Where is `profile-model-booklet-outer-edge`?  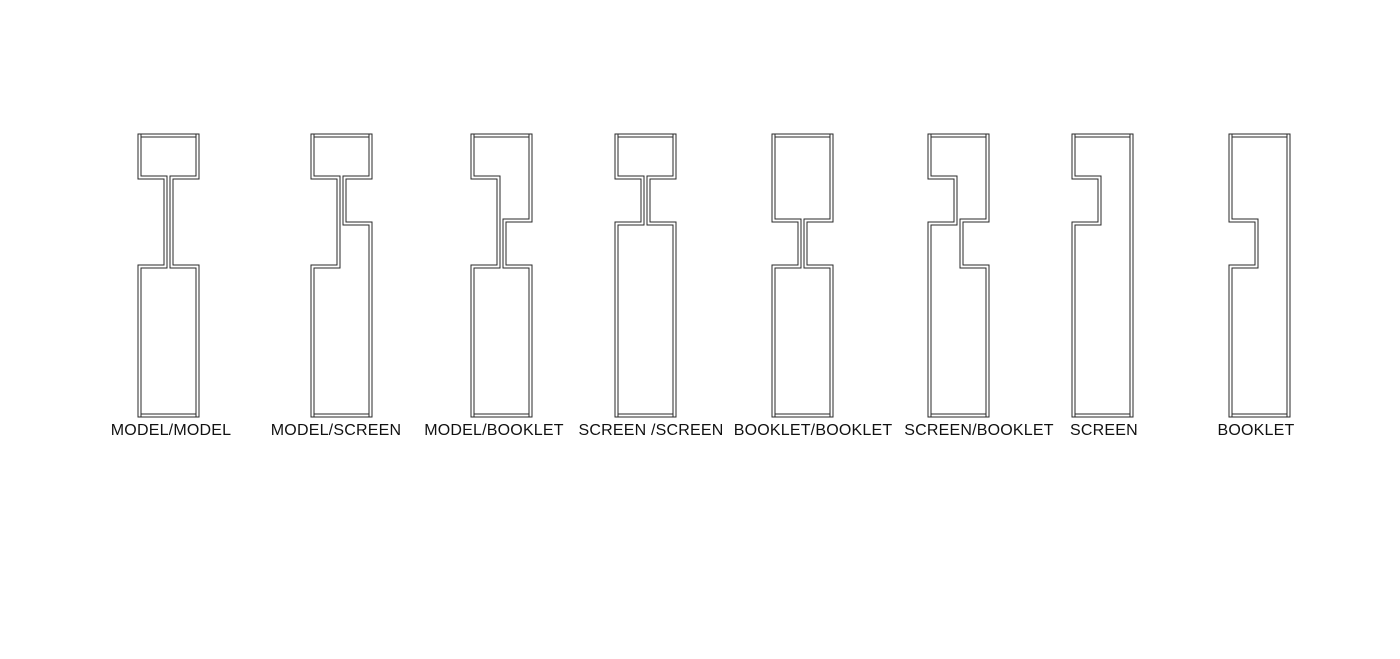 profile-model-booklet-outer-edge is located at coordinates (501, 275).